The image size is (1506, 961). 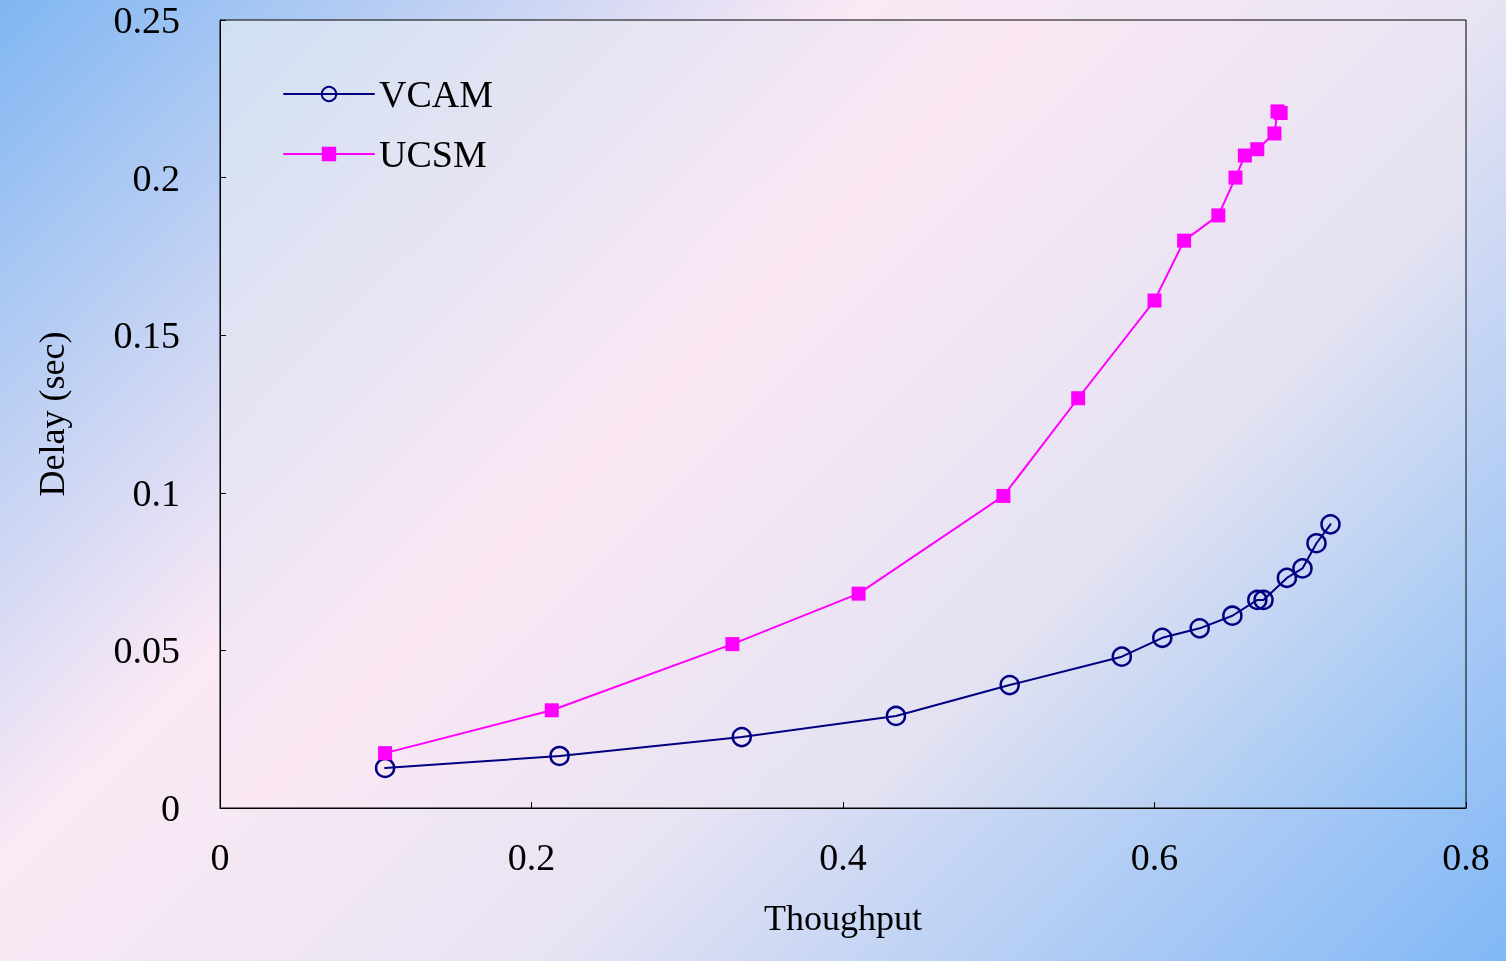 I want to click on x-tick-label: 0.6, so click(x=1154, y=857).